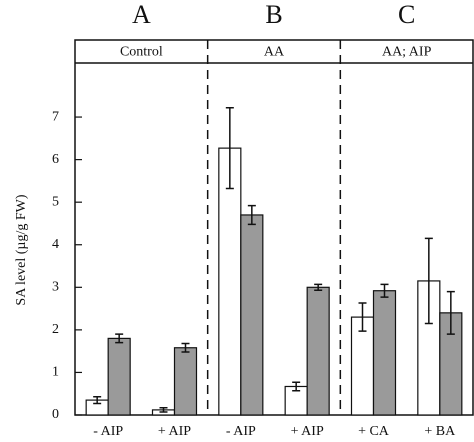 This screenshot has width=474, height=442. What do you see at coordinates (407, 52) in the screenshot?
I see `panel-label: AA; AIP` at bounding box center [407, 52].